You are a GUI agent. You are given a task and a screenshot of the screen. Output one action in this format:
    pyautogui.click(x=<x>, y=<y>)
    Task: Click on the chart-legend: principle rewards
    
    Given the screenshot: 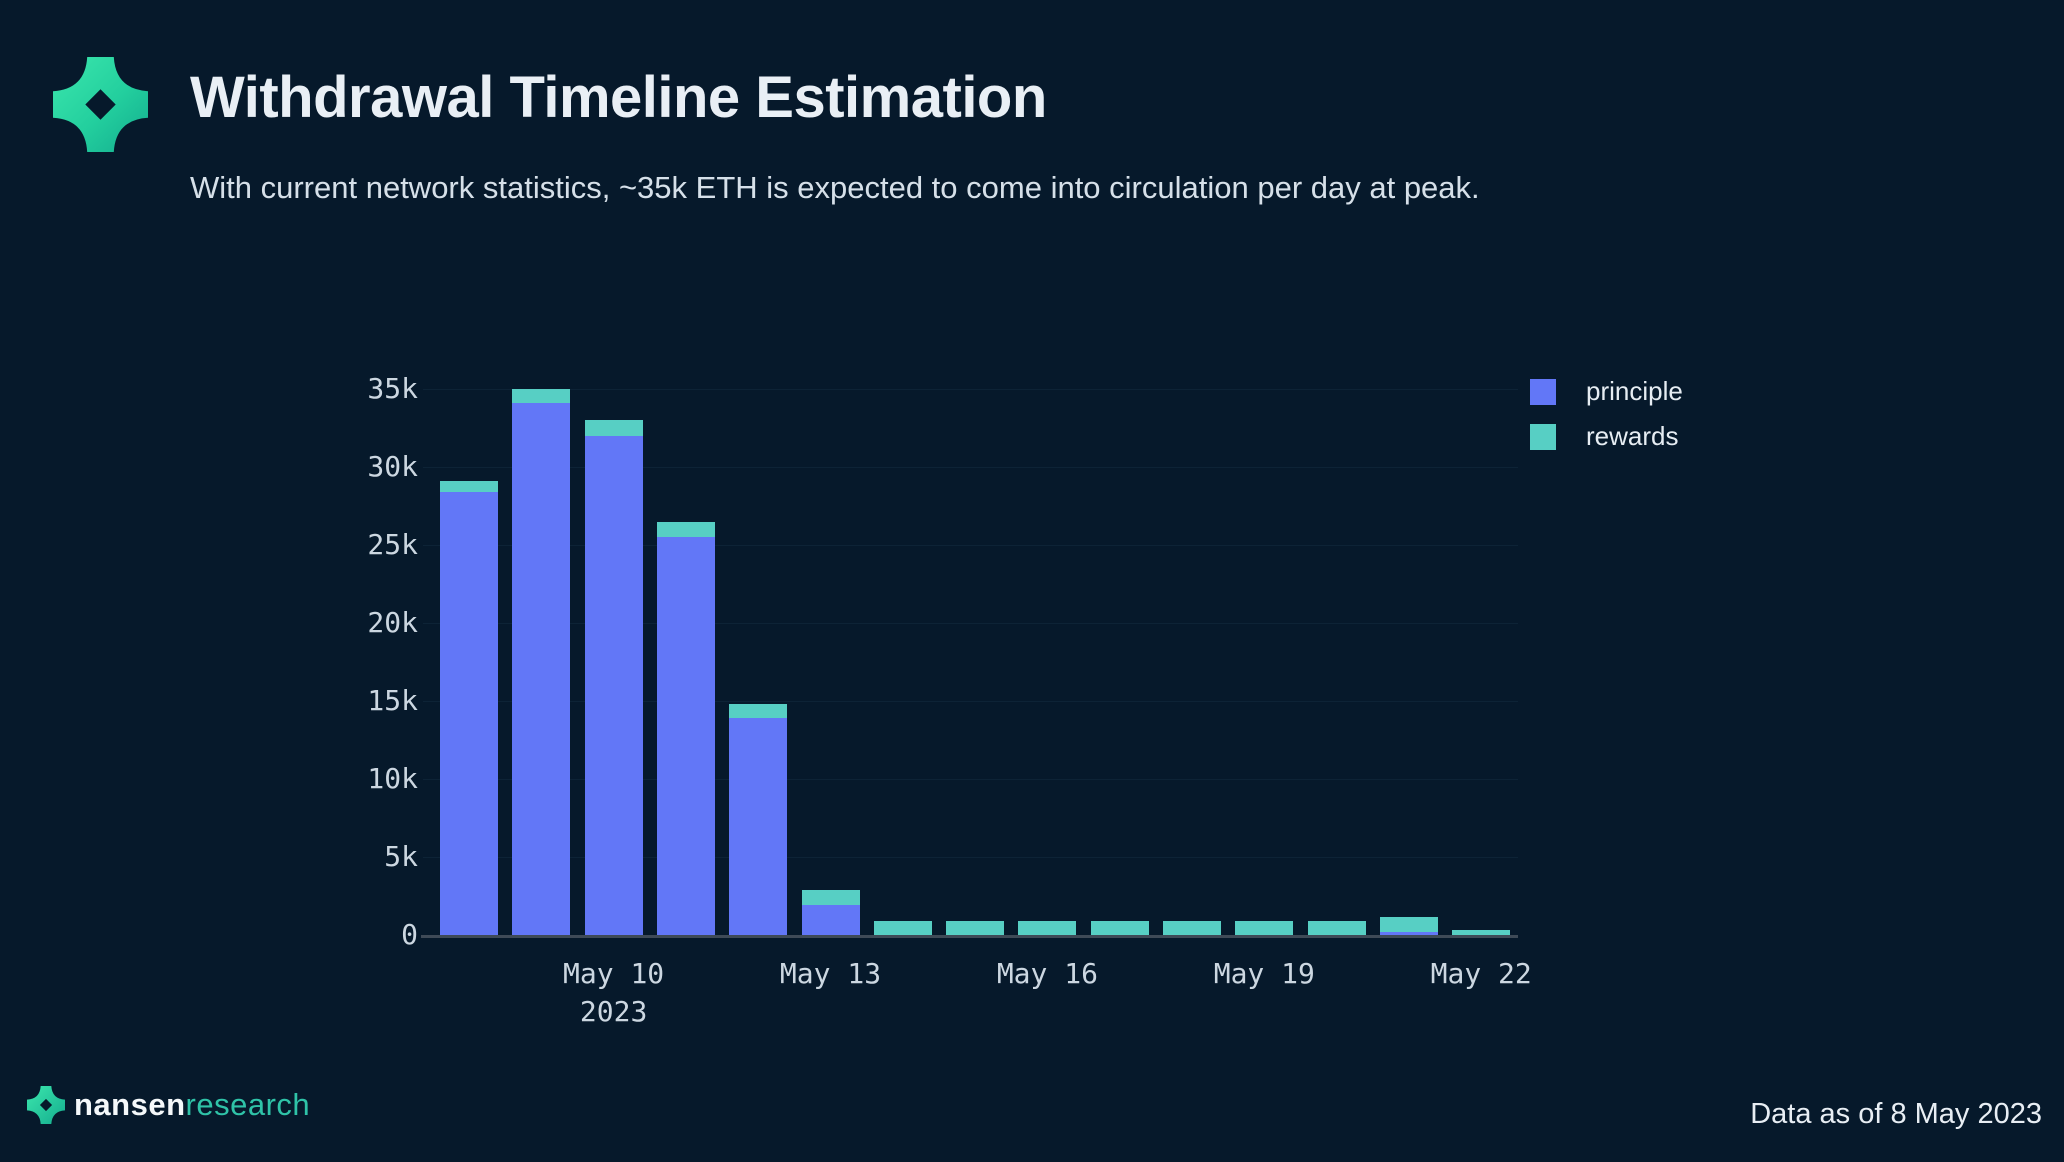 What is the action you would take?
    pyautogui.click(x=1606, y=414)
    